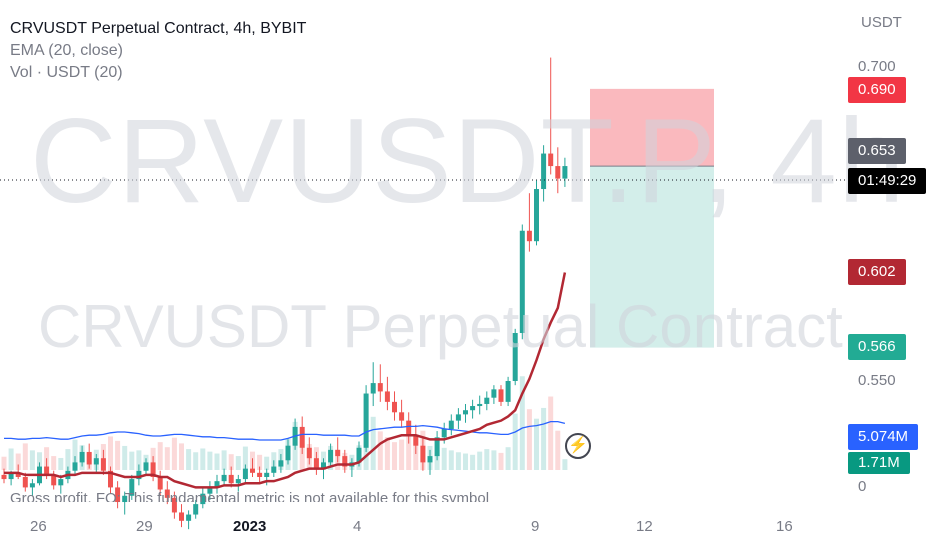 The image size is (932, 550). What do you see at coordinates (144, 526) in the screenshot?
I see `time-tick: 29` at bounding box center [144, 526].